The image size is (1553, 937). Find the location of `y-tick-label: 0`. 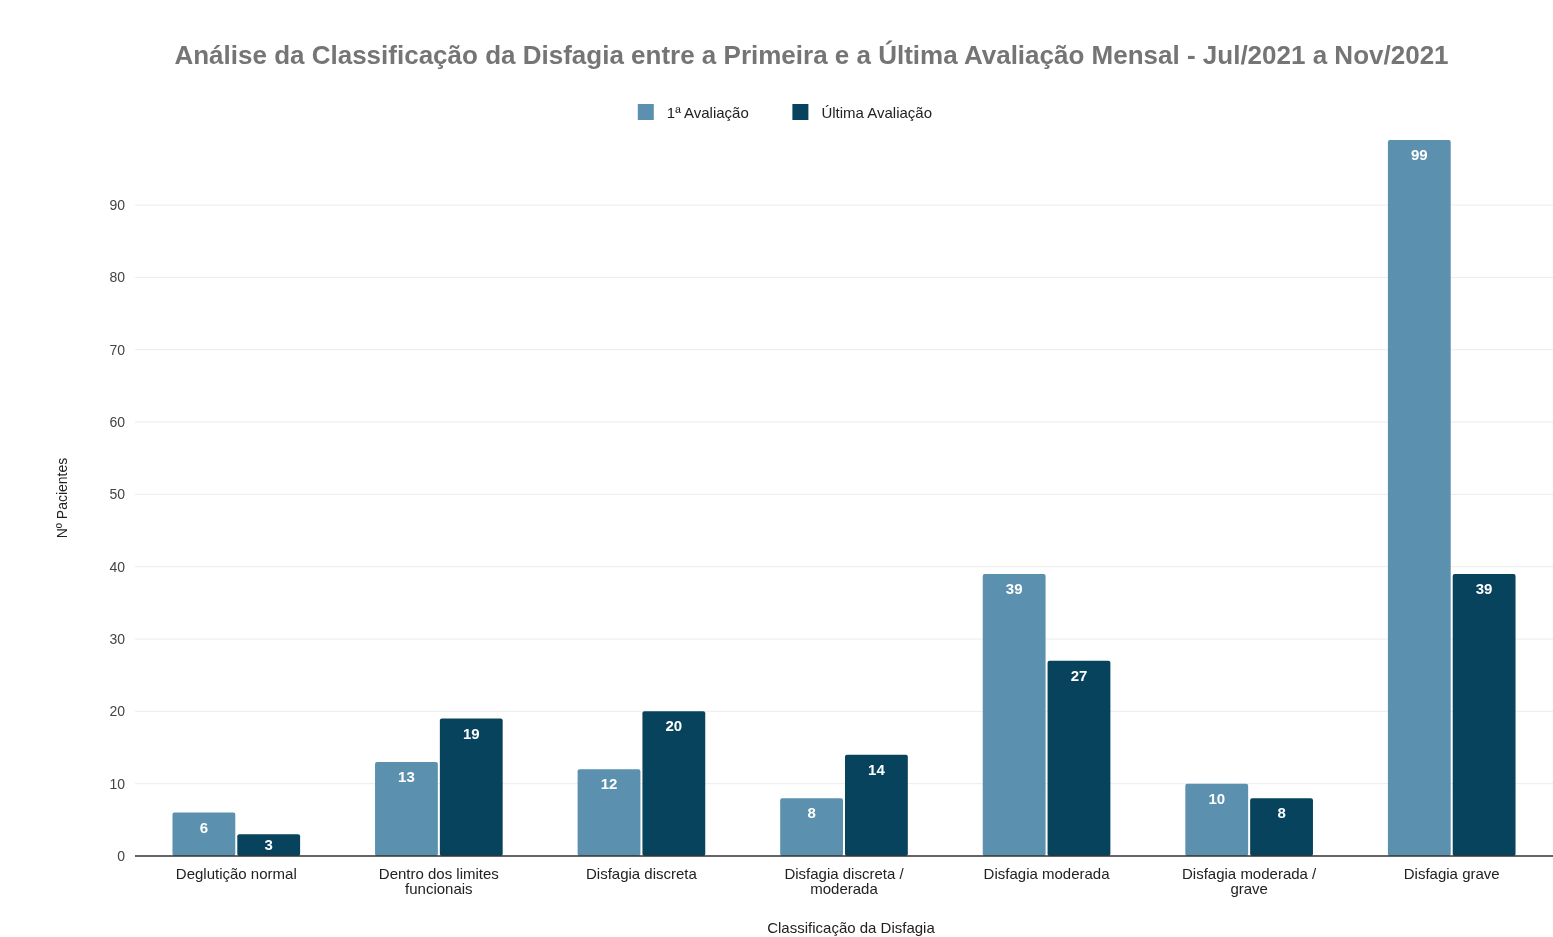

y-tick-label: 0 is located at coordinates (121, 856).